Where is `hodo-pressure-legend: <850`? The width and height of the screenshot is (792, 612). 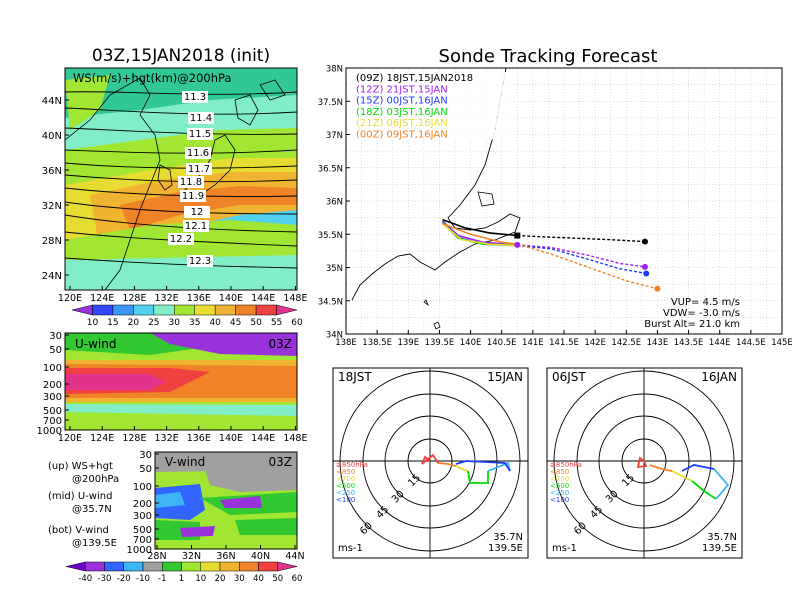 hodo-pressure-legend: <850 is located at coordinates (559, 472).